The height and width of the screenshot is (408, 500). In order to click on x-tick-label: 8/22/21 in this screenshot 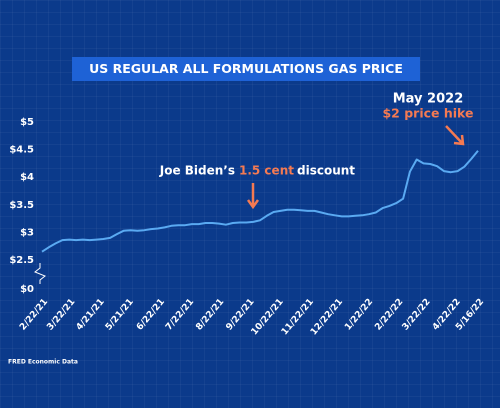, I will do `click(210, 314)`.